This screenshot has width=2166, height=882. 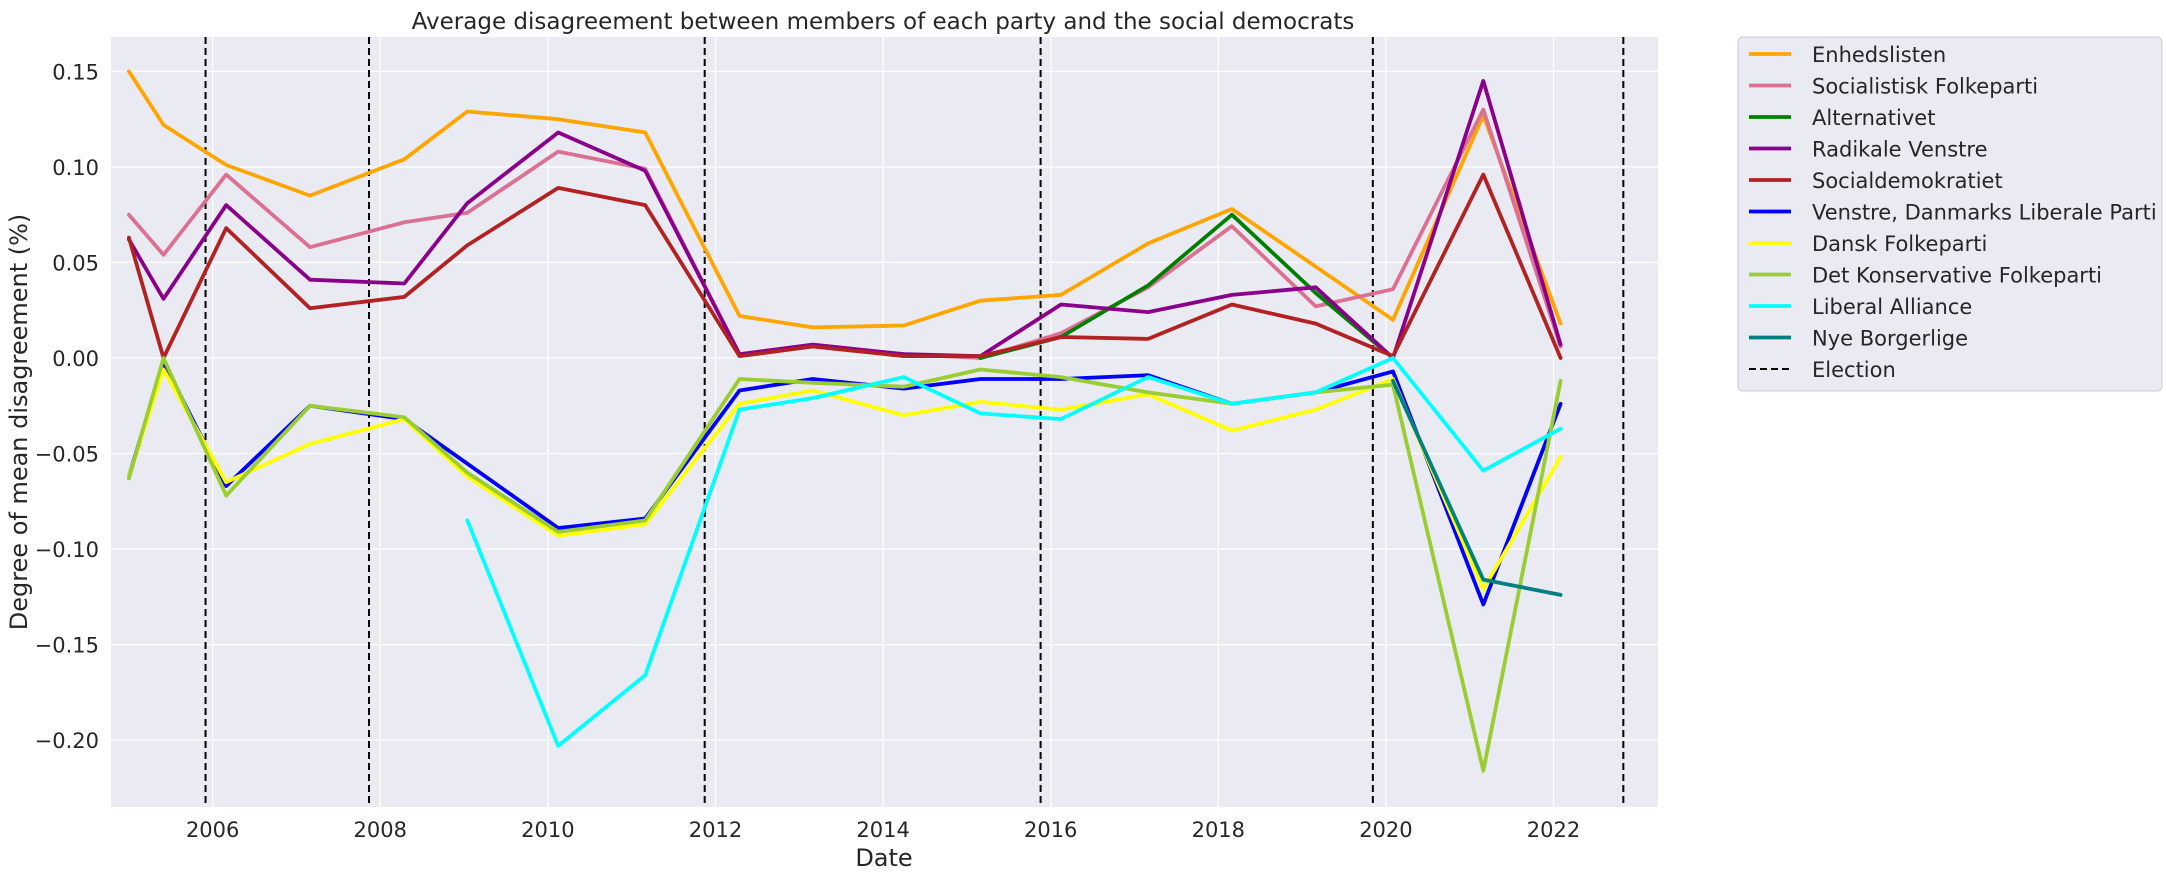 I want to click on x-tick-label: 2006, so click(x=212, y=830).